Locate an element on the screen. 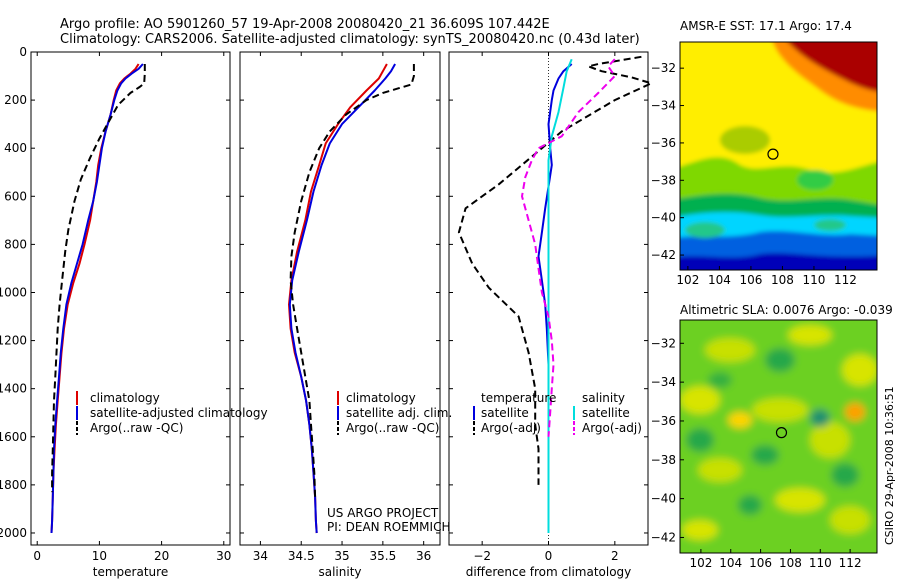 This screenshot has width=900, height=580. y-tick-label: 0 is located at coordinates (23, 52).